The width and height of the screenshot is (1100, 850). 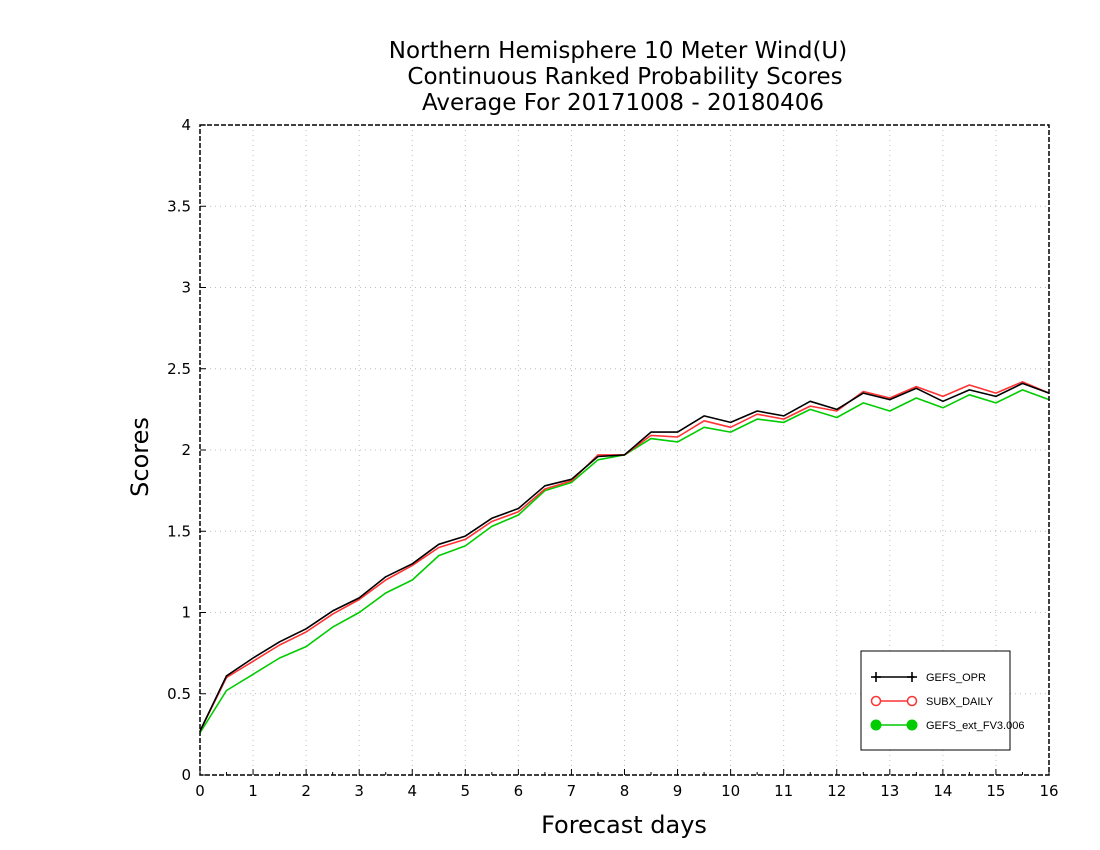 What do you see at coordinates (995, 791) in the screenshot?
I see `x-tick-label: 15` at bounding box center [995, 791].